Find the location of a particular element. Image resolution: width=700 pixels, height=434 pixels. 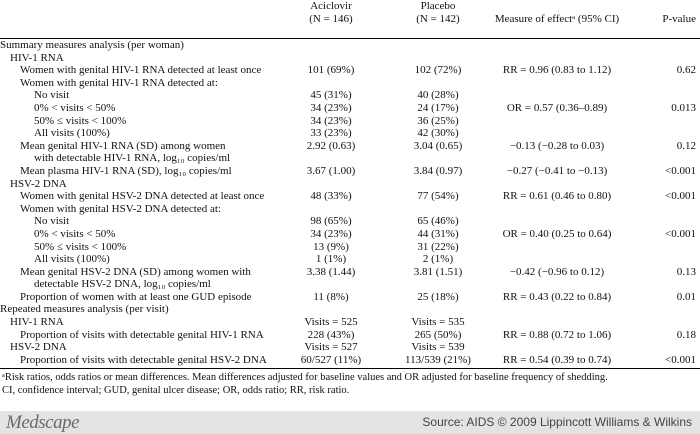

aciclovir-value: 48 (33%) is located at coordinates (331, 196).